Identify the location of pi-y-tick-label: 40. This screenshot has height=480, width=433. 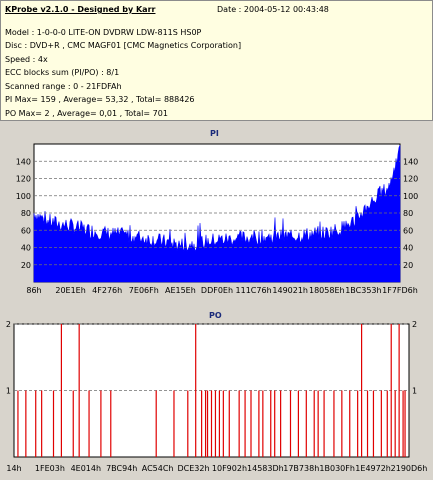
(26, 248).